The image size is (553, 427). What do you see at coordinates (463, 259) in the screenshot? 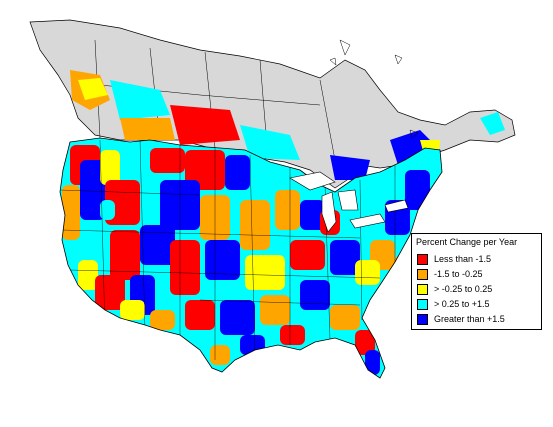
I see `legend-label: Less than -1.5` at bounding box center [463, 259].